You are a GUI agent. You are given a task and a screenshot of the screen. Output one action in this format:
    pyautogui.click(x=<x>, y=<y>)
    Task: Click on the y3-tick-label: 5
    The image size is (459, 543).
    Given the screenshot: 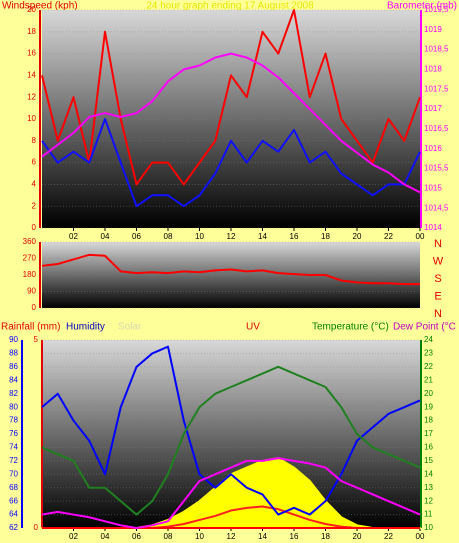 What is the action you would take?
    pyautogui.click(x=36, y=339)
    